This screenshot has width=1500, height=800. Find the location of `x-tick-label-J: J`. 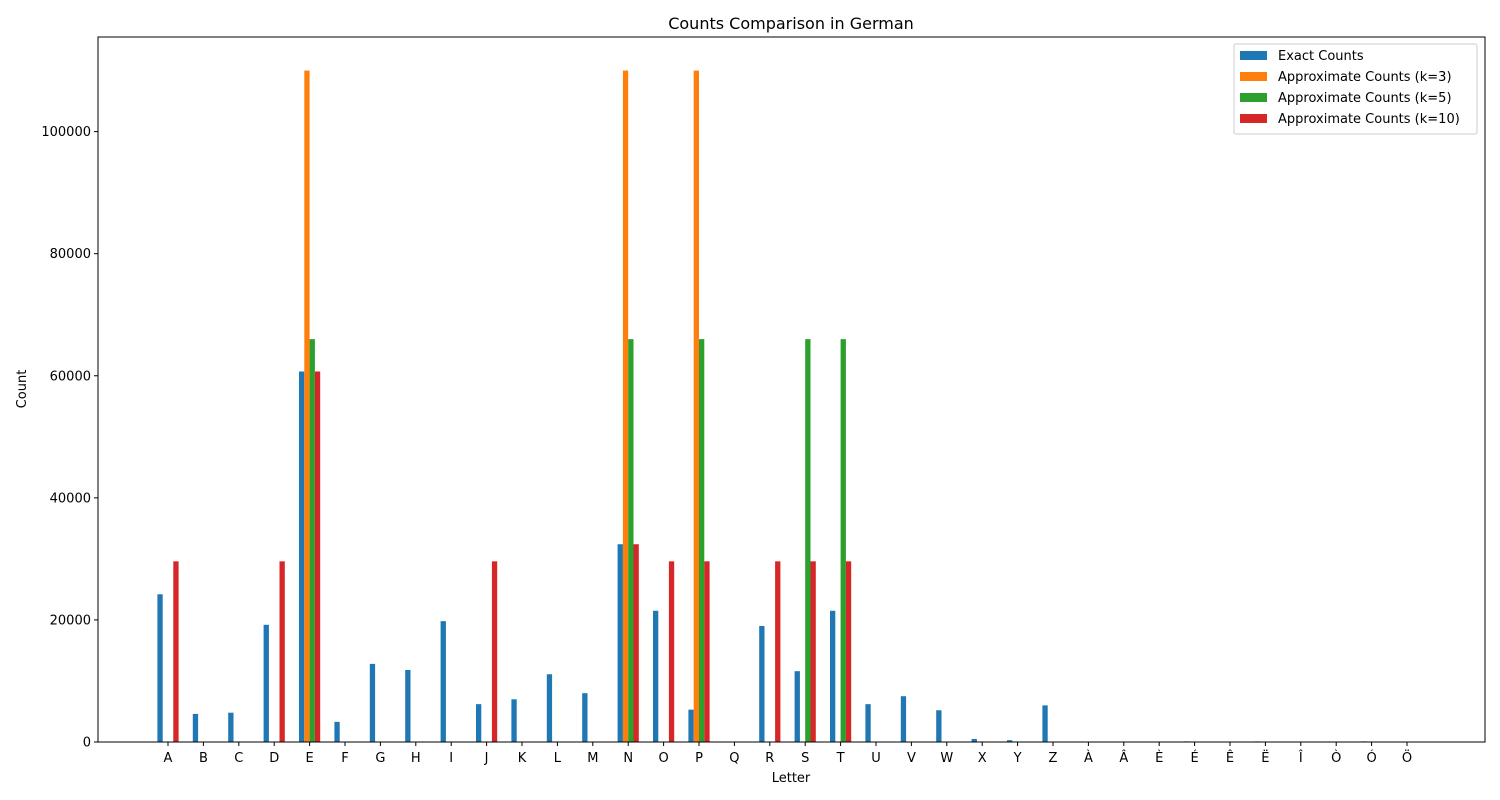

x-tick-label-J: J is located at coordinates (486, 758).